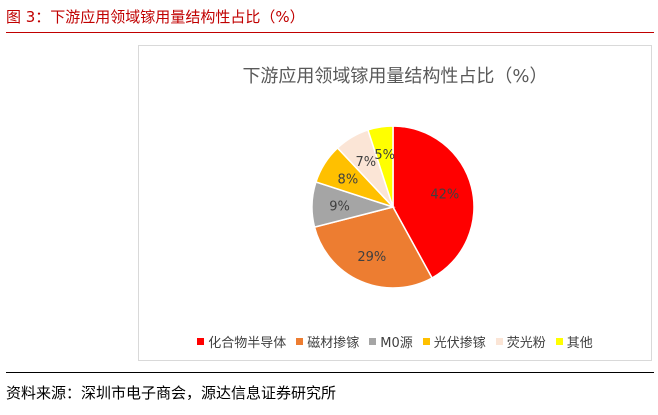 The image size is (658, 415). Describe the element at coordinates (348, 179) in the screenshot. I see `pie-data-label: 8%` at that location.